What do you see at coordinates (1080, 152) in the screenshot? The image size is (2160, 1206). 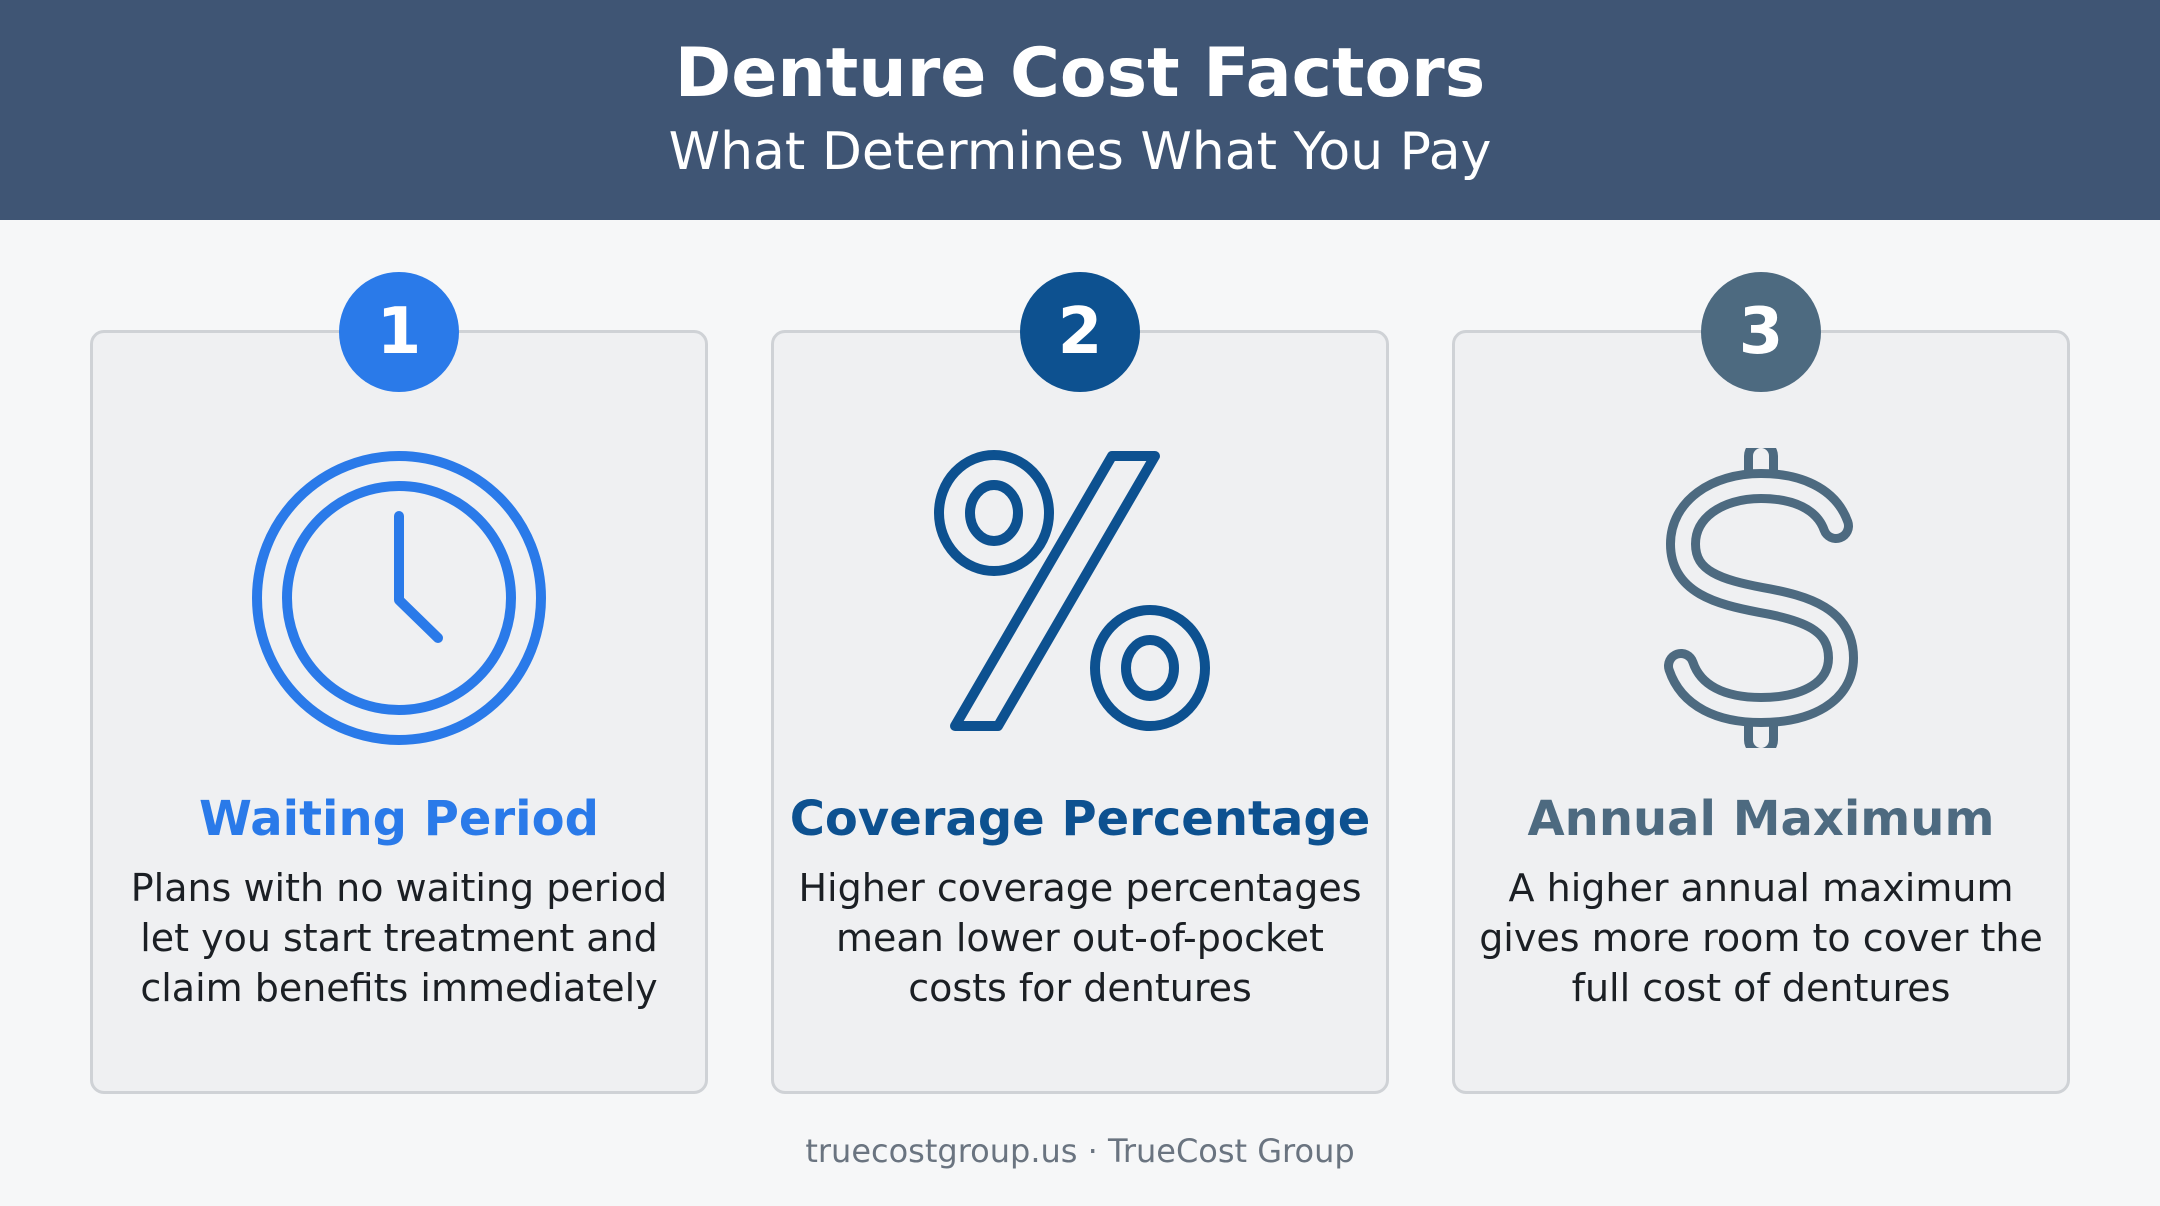 I see `page-subtitle: What Determines What You Pay` at bounding box center [1080, 152].